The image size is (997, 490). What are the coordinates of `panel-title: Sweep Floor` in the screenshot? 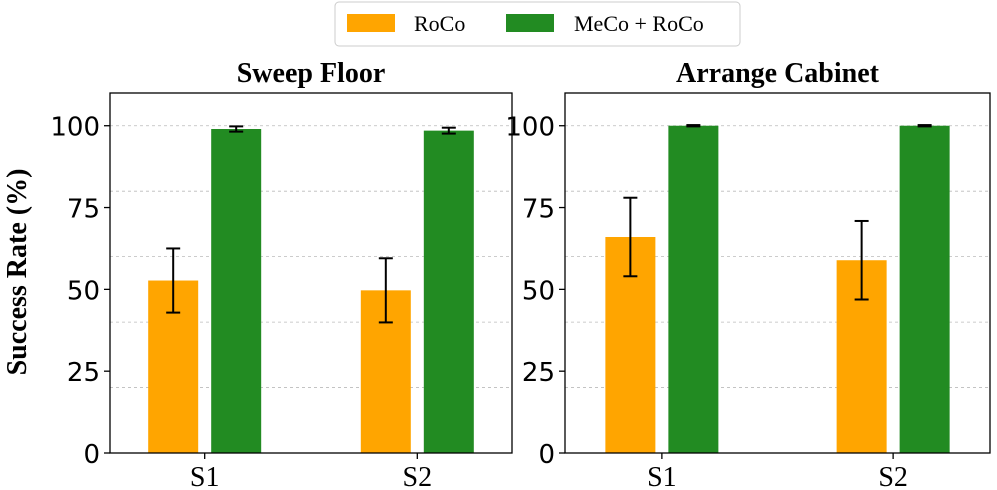 It's located at (311, 73).